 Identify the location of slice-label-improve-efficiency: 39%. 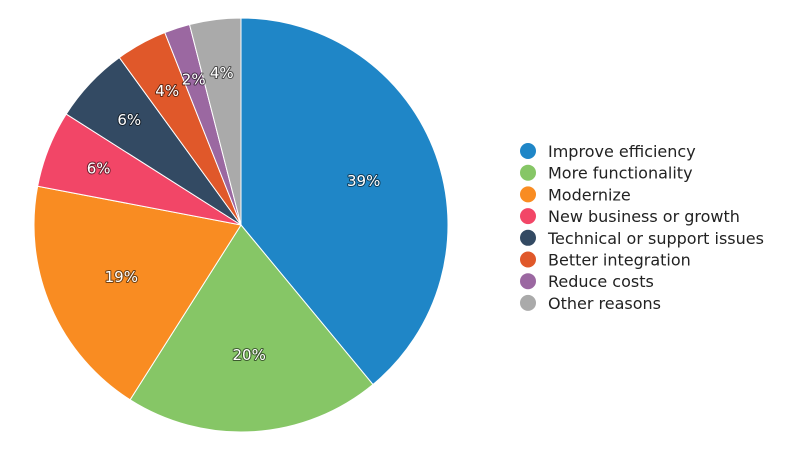
(363, 181).